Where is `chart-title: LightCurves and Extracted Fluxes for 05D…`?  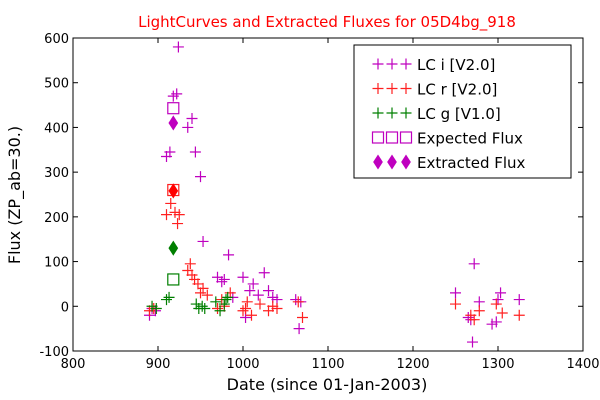
chart-title: LightCurves and Extracted Fluxes for 05D… is located at coordinates (327, 22).